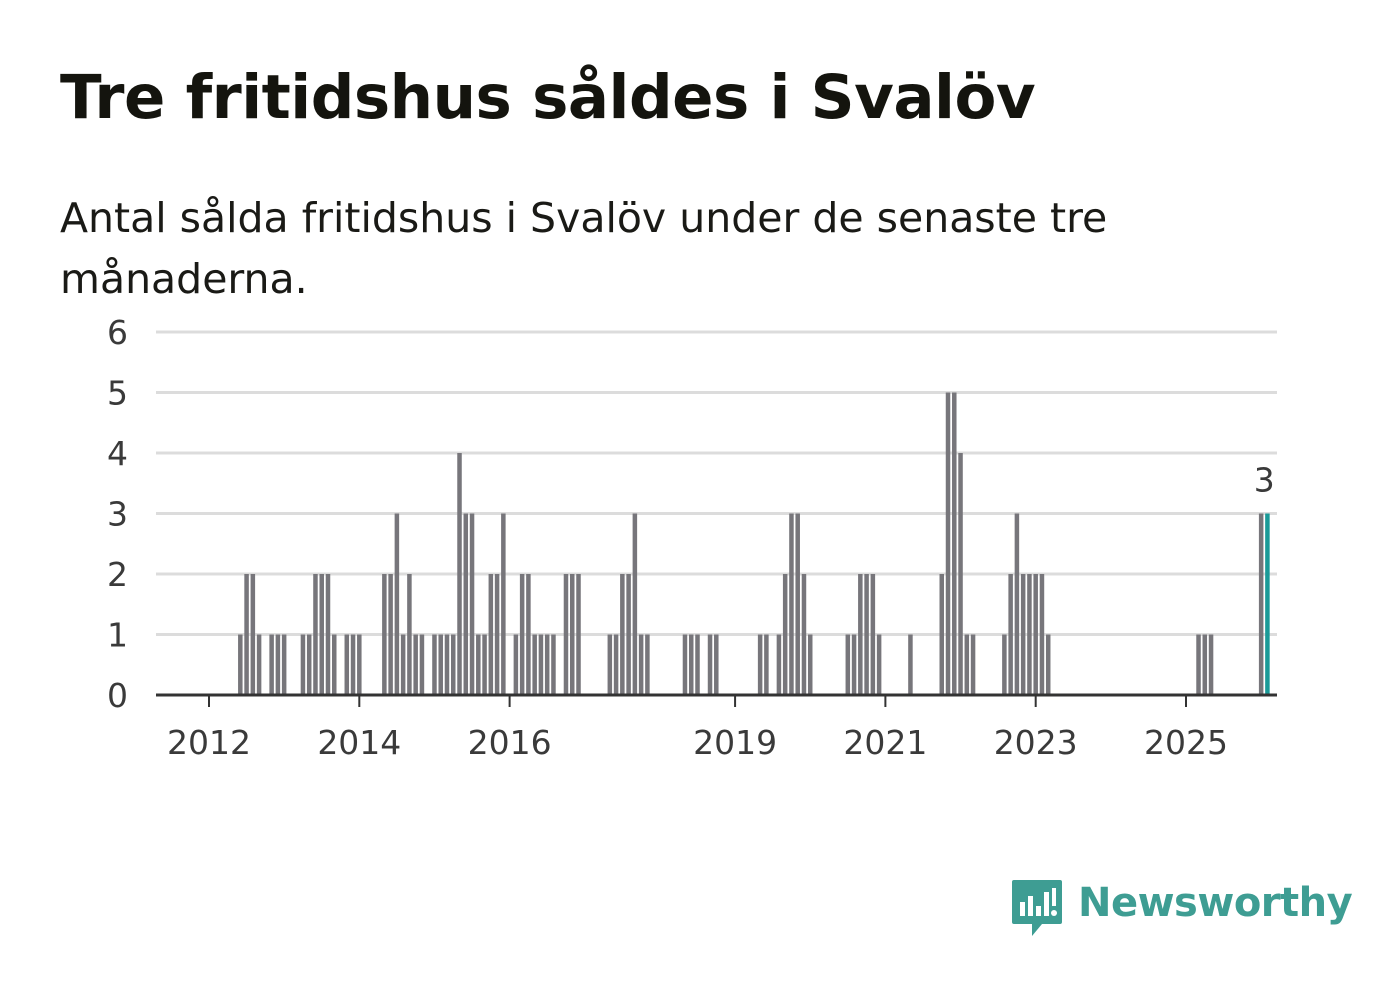 The height and width of the screenshot is (999, 1382). Describe the element at coordinates (117, 332) in the screenshot. I see `y-tick-label: 6` at that location.